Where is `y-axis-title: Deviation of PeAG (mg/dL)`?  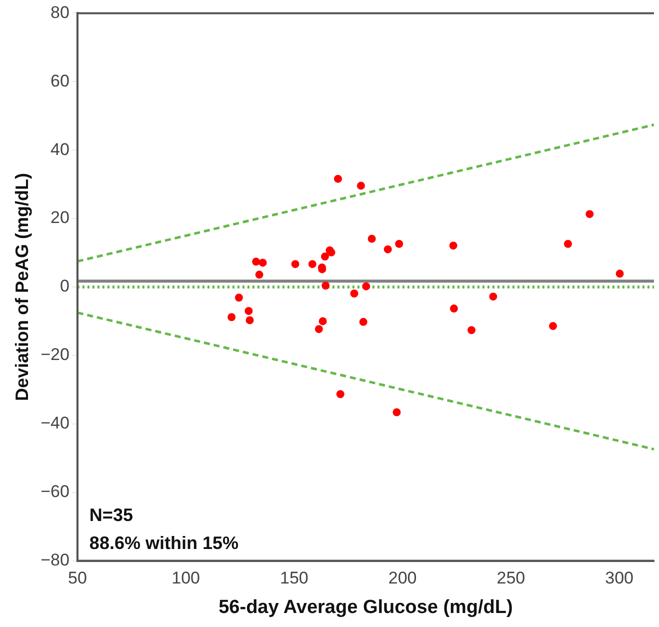
y-axis-title: Deviation of PeAG (mg/dL) is located at coordinates (22, 287).